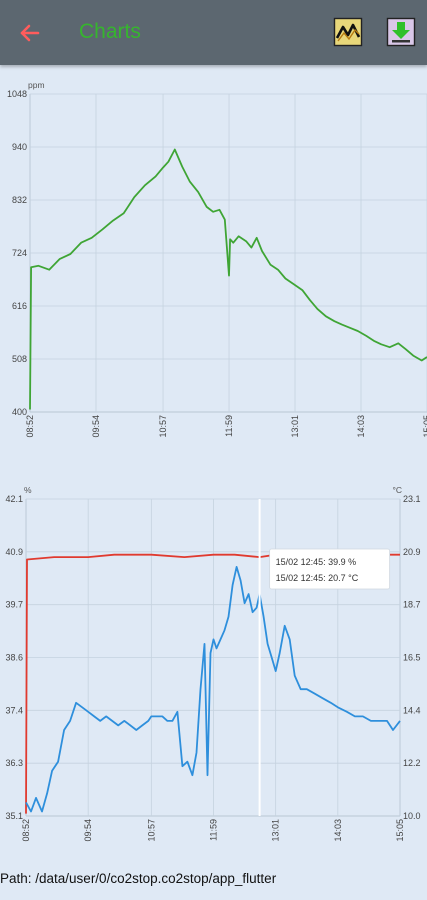 The image size is (427, 900). Describe the element at coordinates (412, 763) in the screenshot. I see `y2-tick-label: 12.2` at that location.